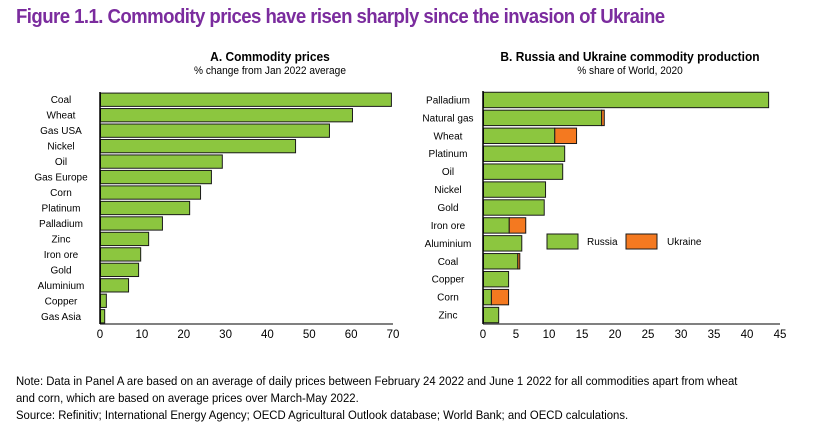 Image resolution: width=815 pixels, height=434 pixels. What do you see at coordinates (270, 56) in the screenshot?
I see `panel-a-title: A. Commodity prices` at bounding box center [270, 56].